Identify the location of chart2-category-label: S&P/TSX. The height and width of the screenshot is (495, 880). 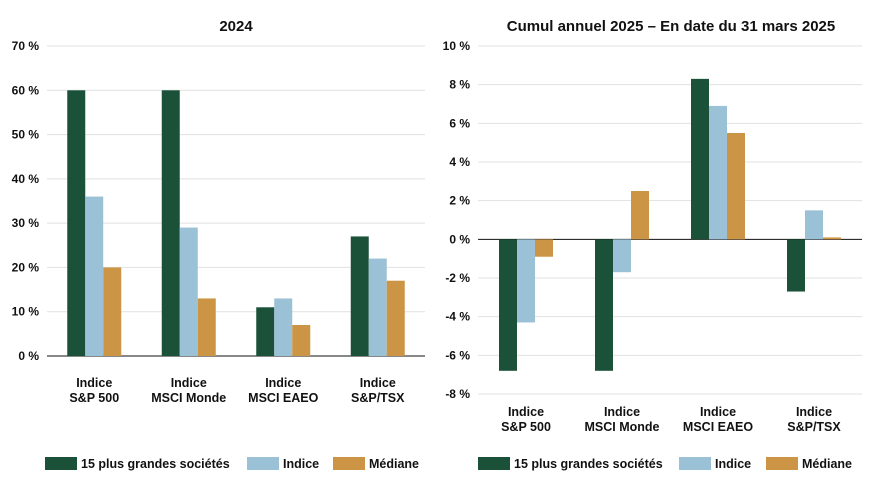
(814, 427).